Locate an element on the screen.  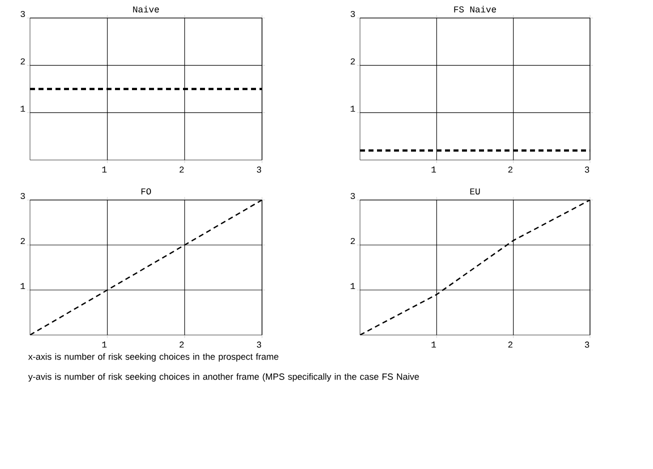
text: x-axis is number of risk seeking choices in the prospect frame is located at coordinates (153, 357).